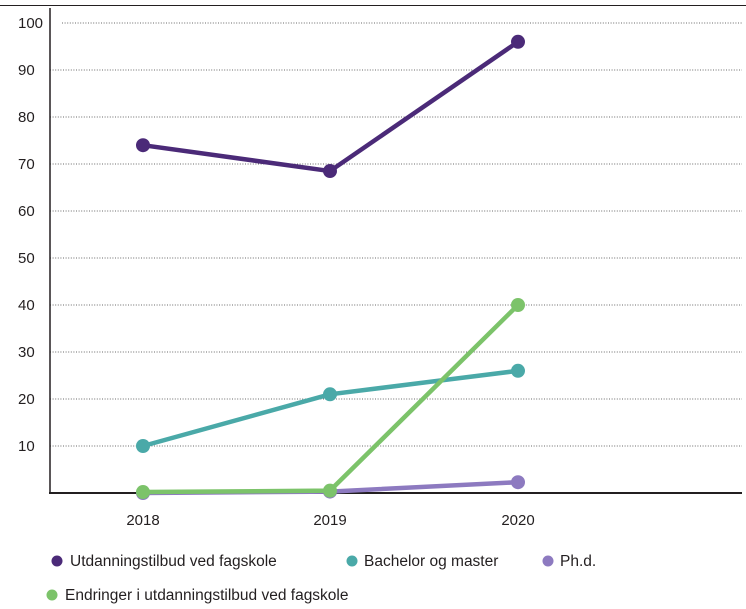 The width and height of the screenshot is (746, 609). I want to click on y-tick-label: 70, so click(26, 164).